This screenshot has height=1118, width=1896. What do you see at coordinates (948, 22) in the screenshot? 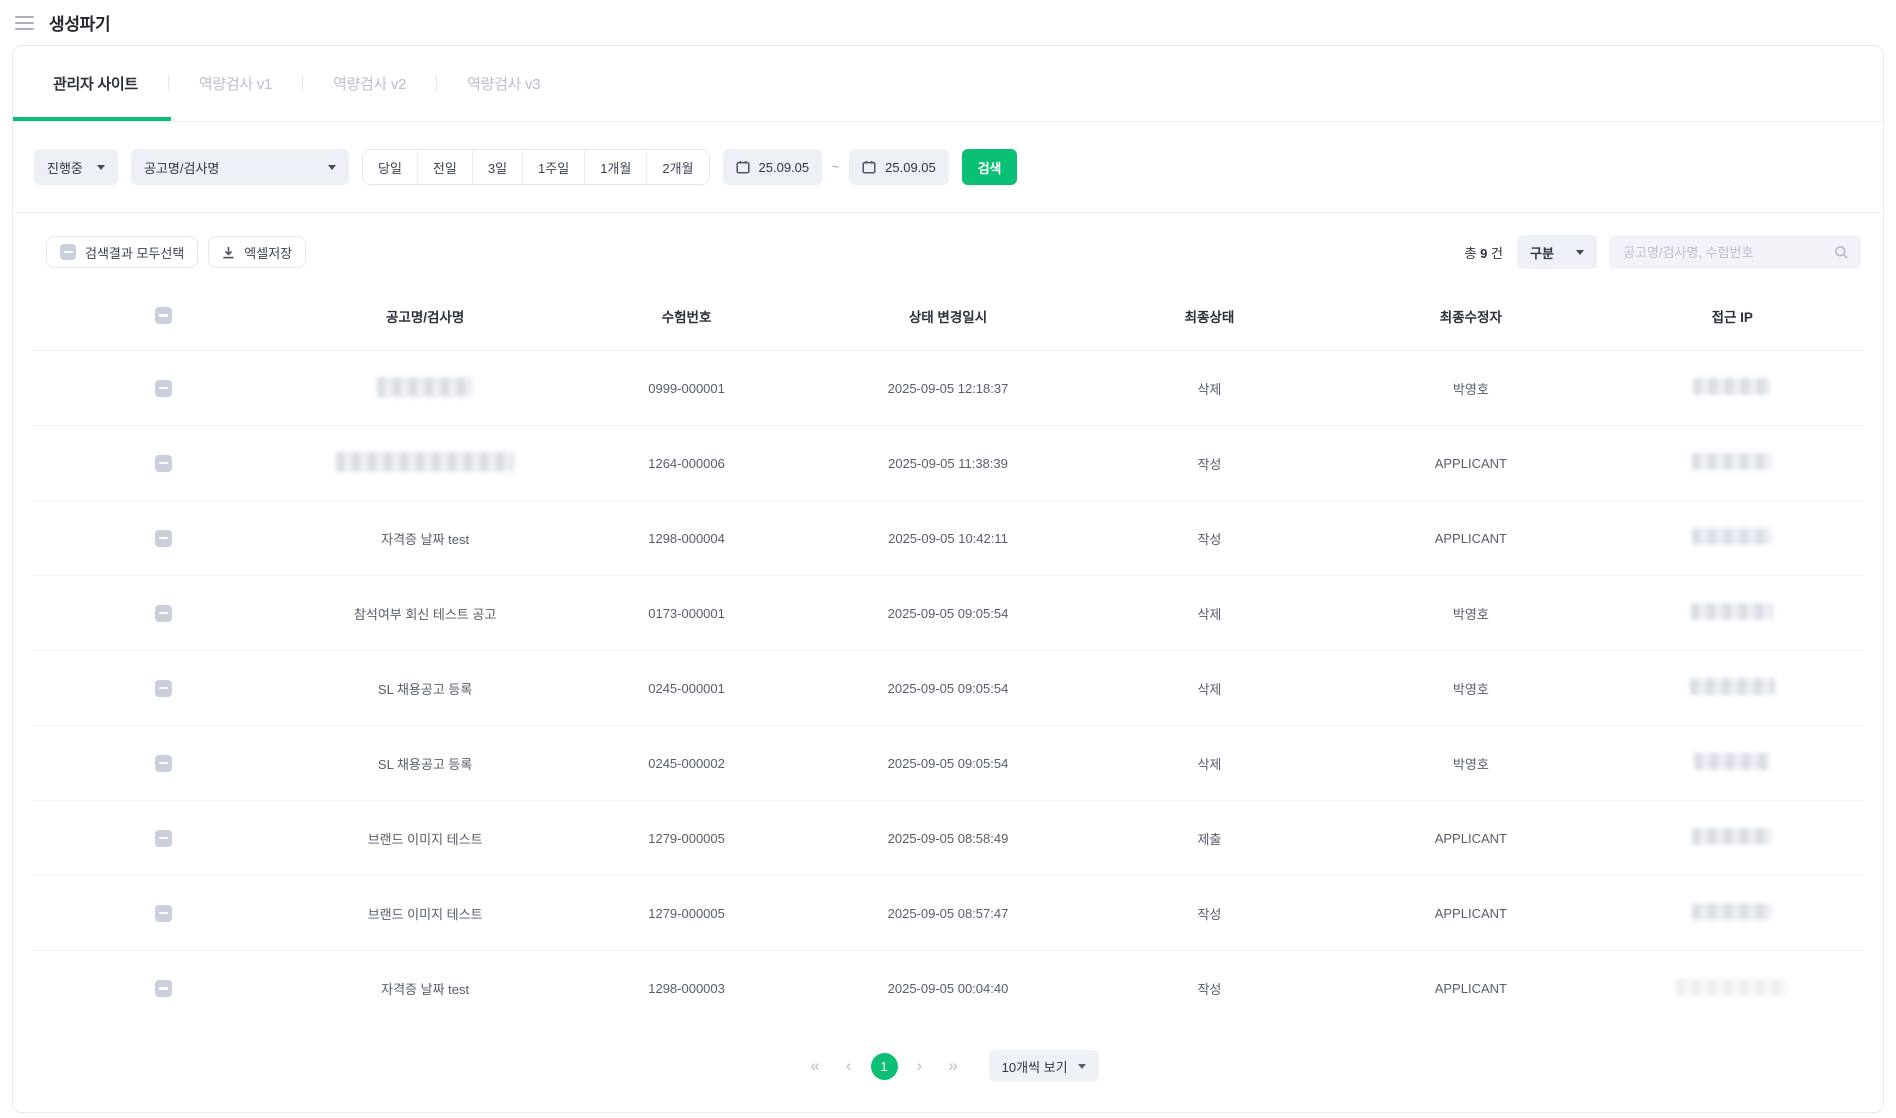
I see `page-header: 생성파기` at bounding box center [948, 22].